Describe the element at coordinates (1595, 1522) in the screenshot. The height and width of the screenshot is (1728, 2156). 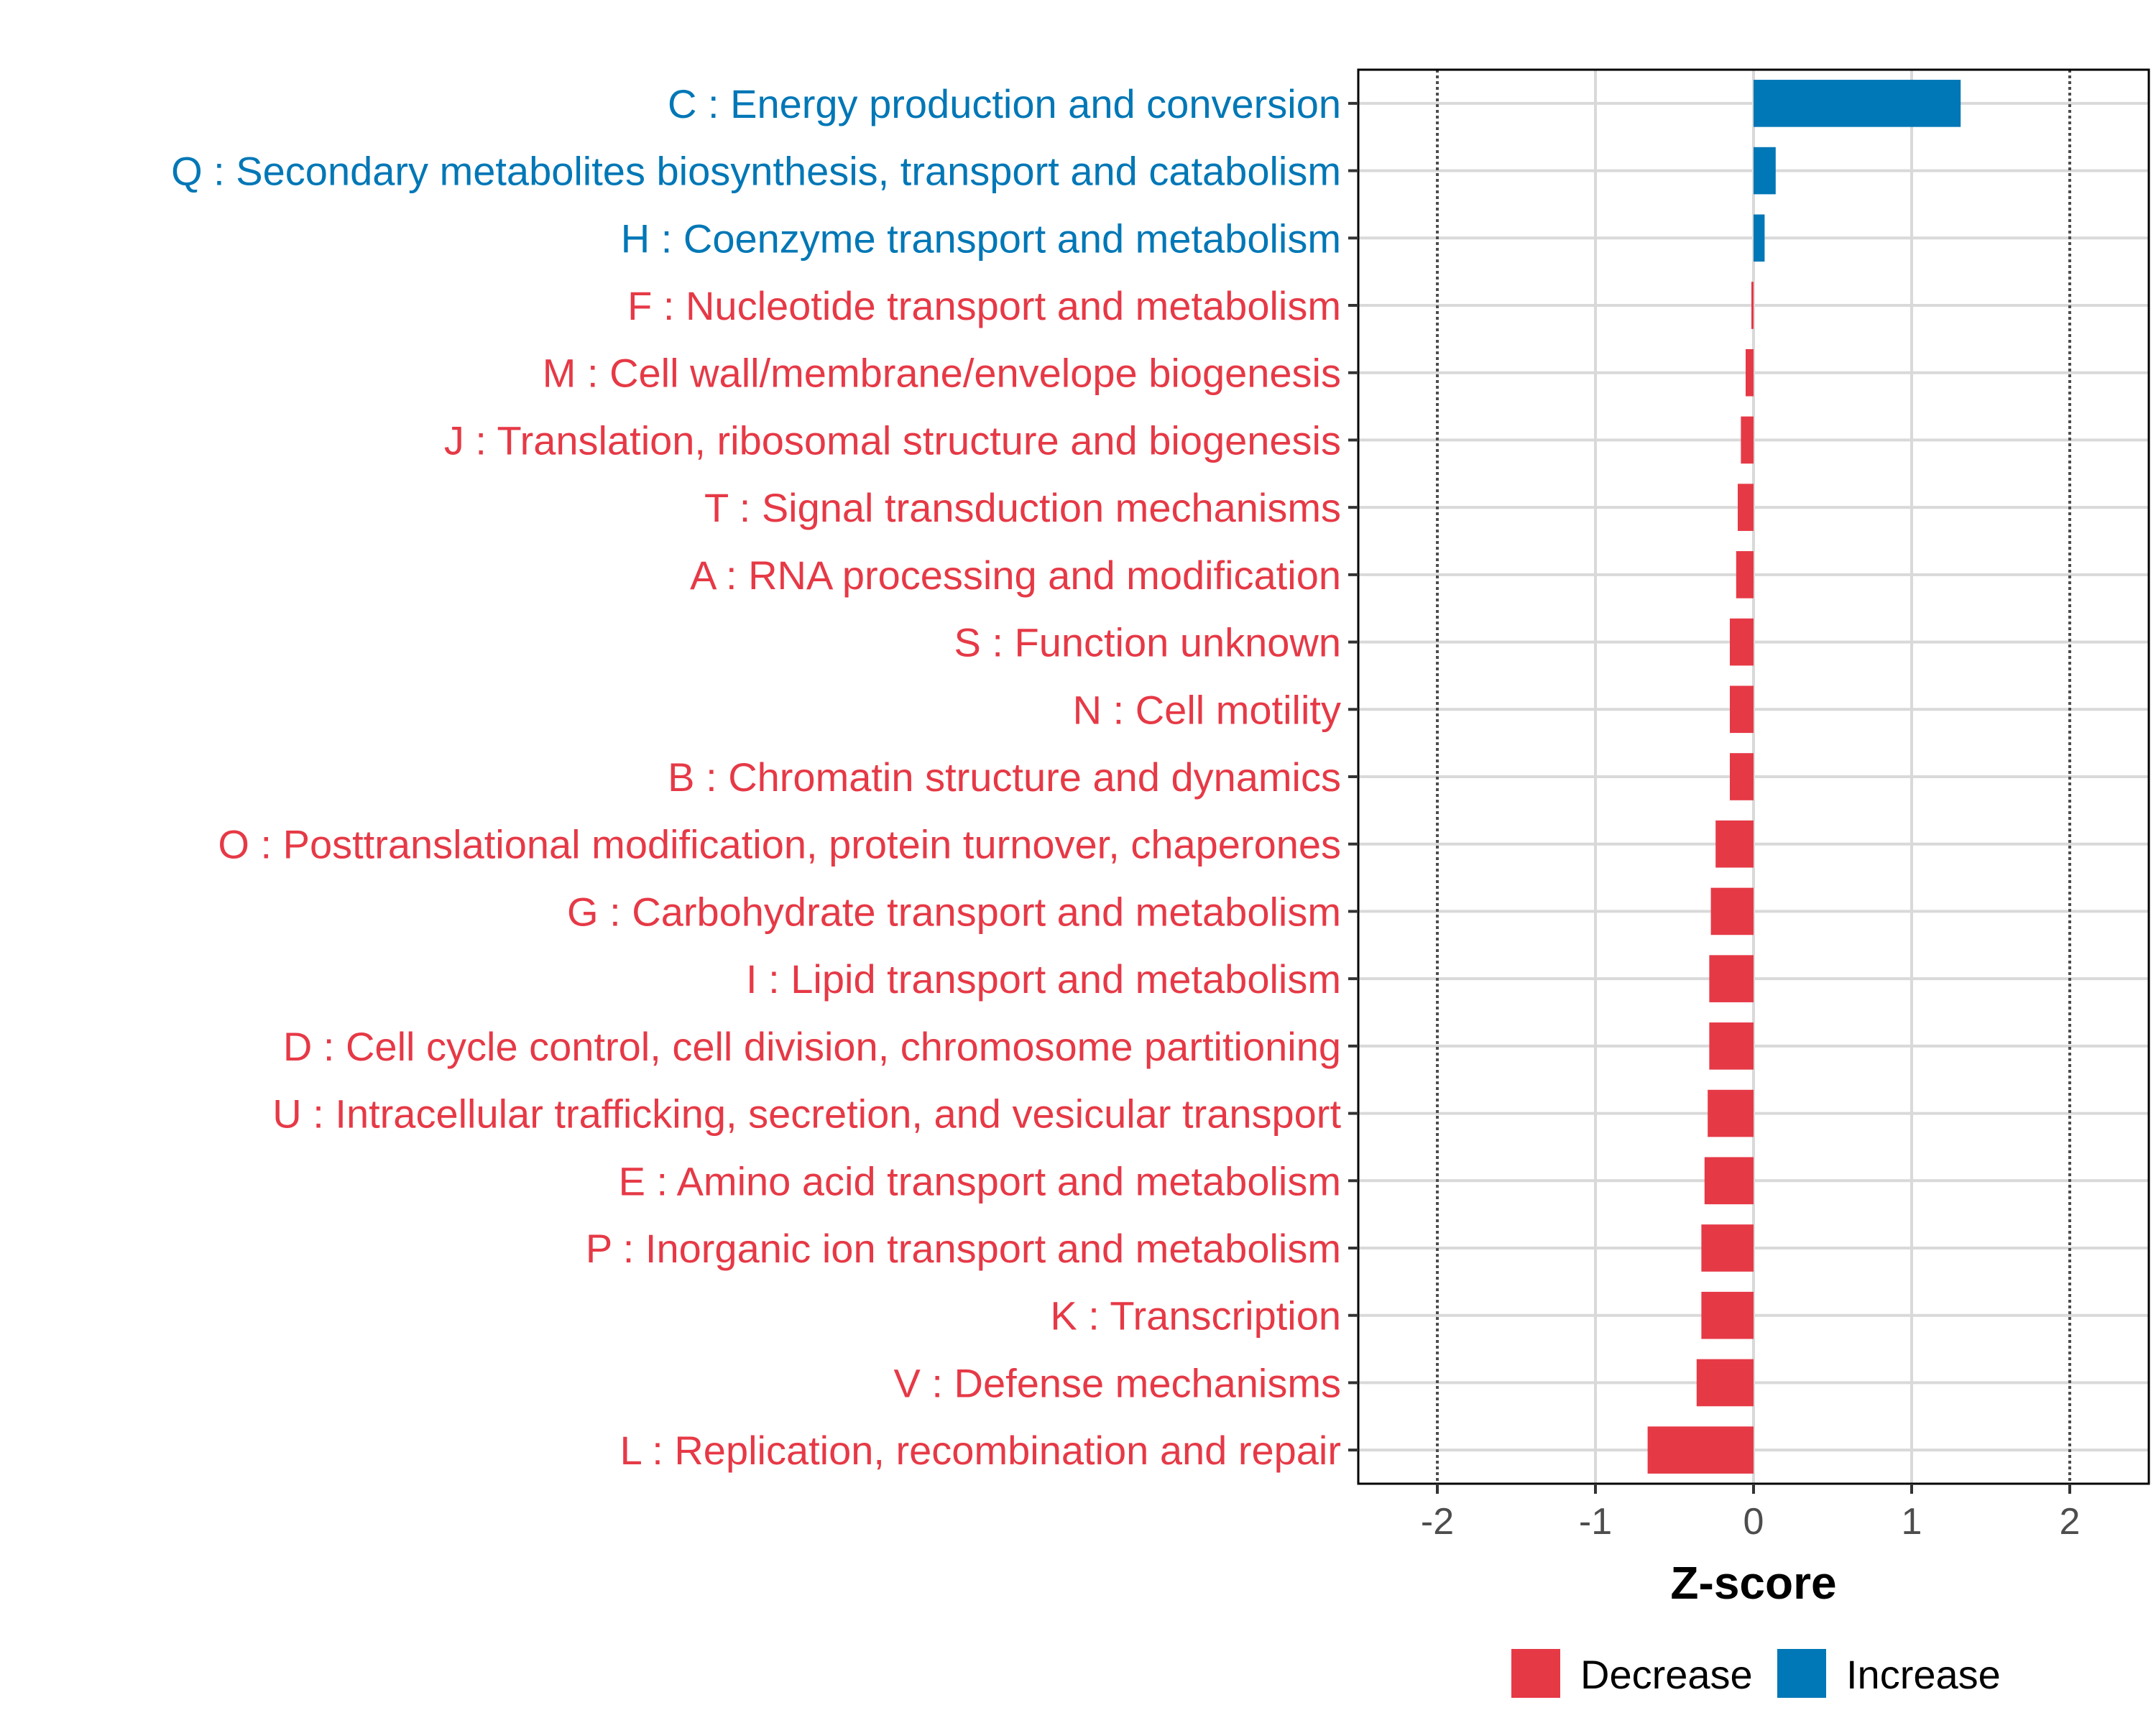
I see `x-tick-label-1: -1` at that location.